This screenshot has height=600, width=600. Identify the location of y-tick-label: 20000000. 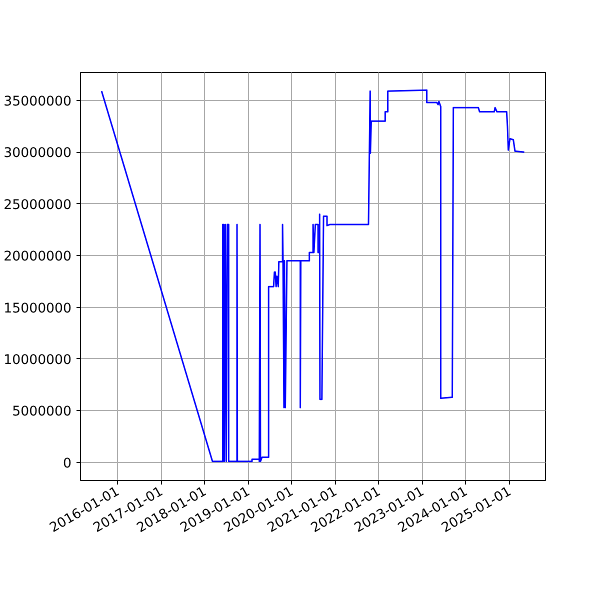
(38, 257).